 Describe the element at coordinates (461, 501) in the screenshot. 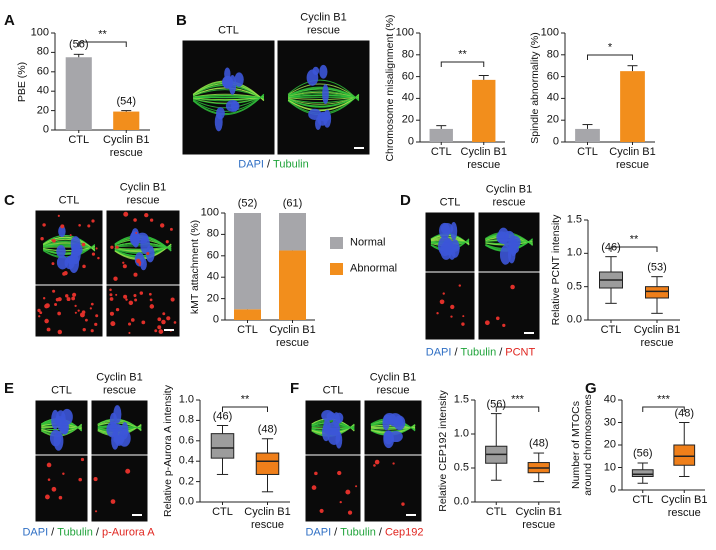

I see `y-tick-label: 0.0` at that location.